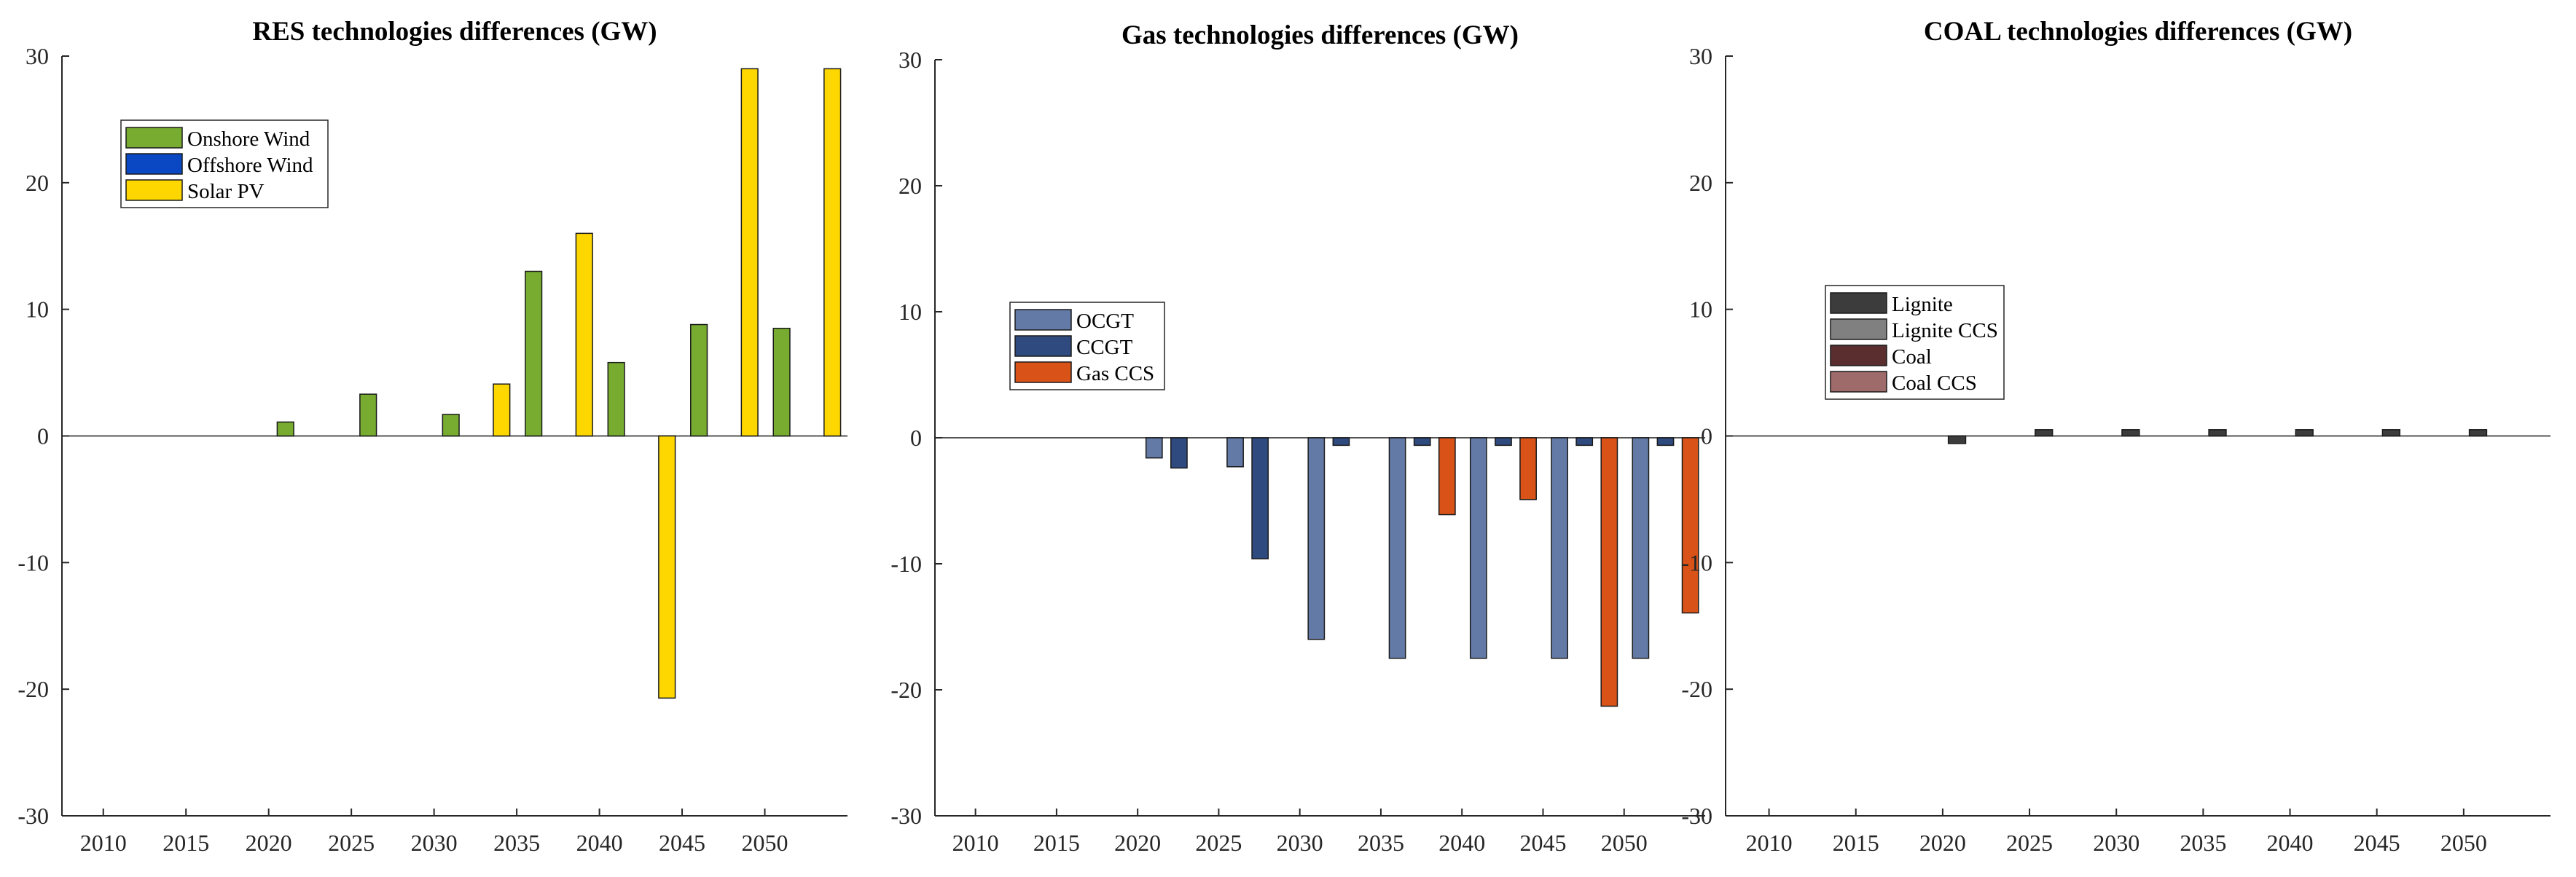 Image resolution: width=2576 pixels, height=877 pixels. I want to click on chart-1-bar-solar-pv-2030, so click(502, 410).